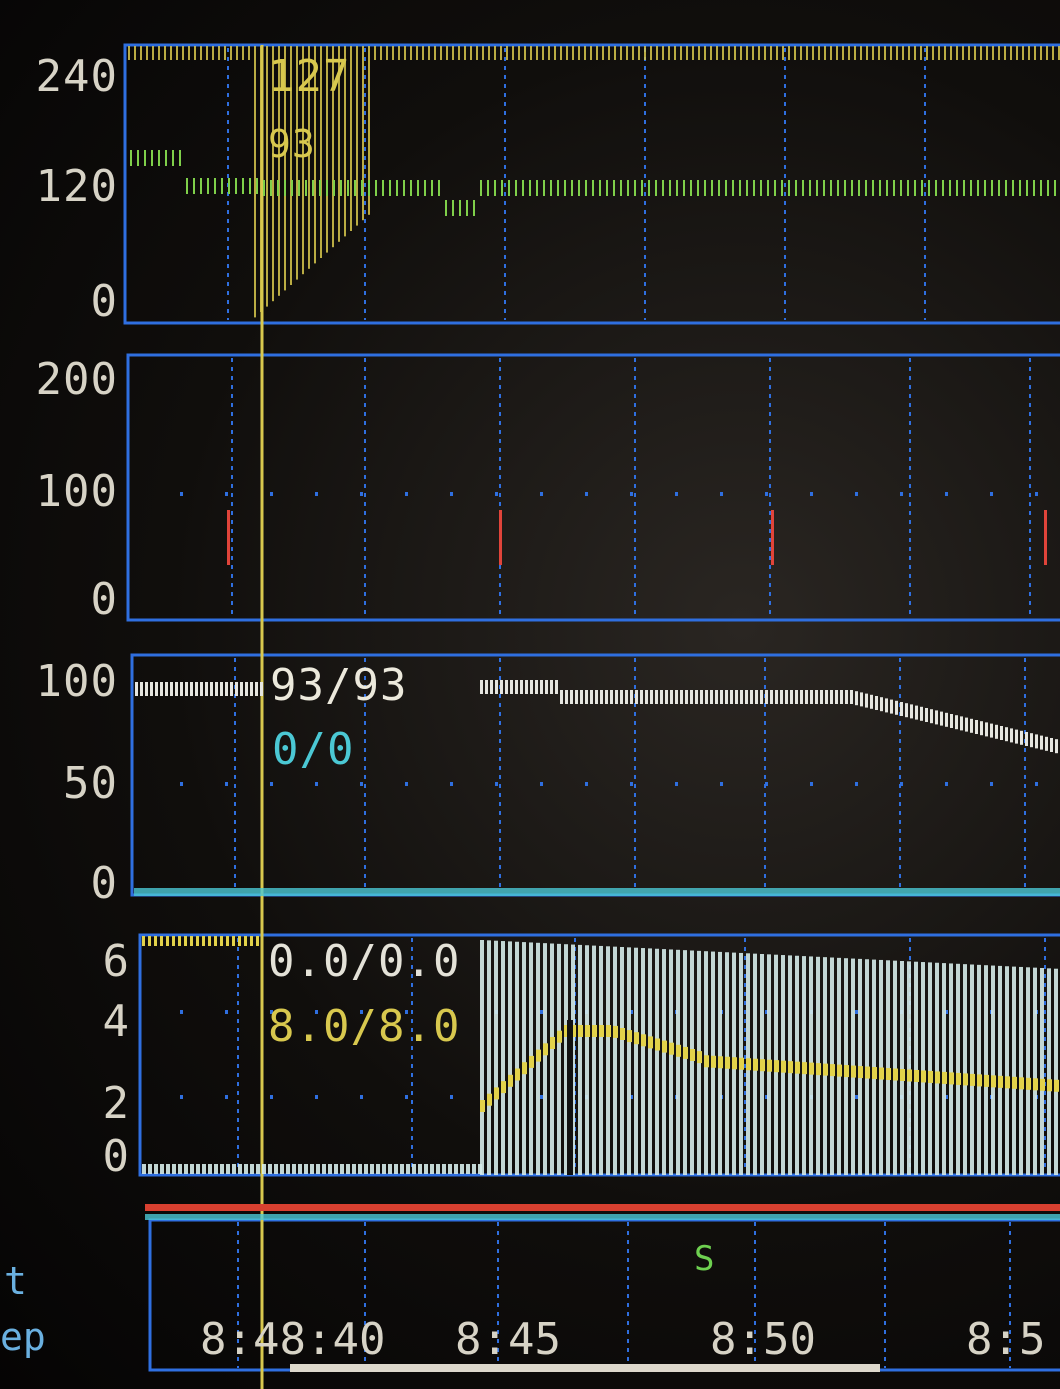 Image resolution: width=1060 pixels, height=1389 pixels. Describe the element at coordinates (763, 1339) in the screenshot. I see `time-label-2: 8:50` at that location.